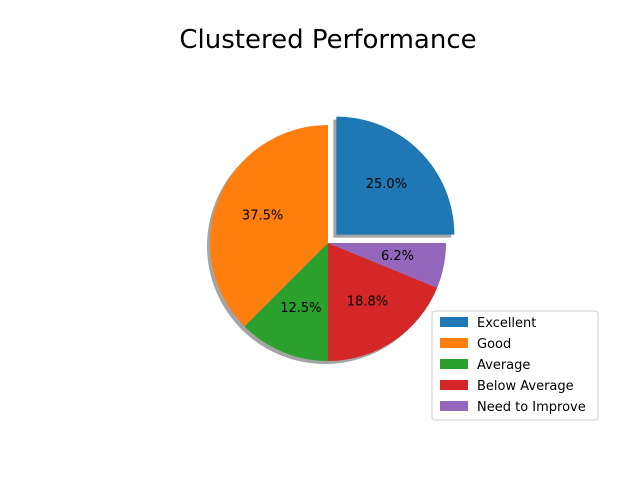 The width and height of the screenshot is (640, 480). I want to click on wedge-below-average, so click(383, 302).